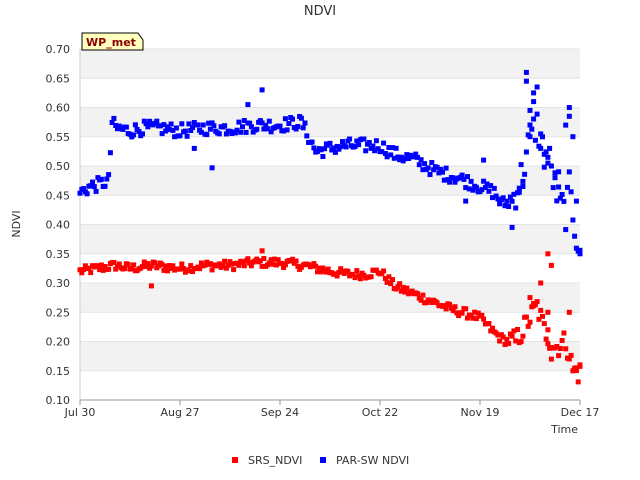 The height and width of the screenshot is (480, 640). Describe the element at coordinates (111, 42) in the screenshot. I see `site-badge-label: WP_met` at that location.